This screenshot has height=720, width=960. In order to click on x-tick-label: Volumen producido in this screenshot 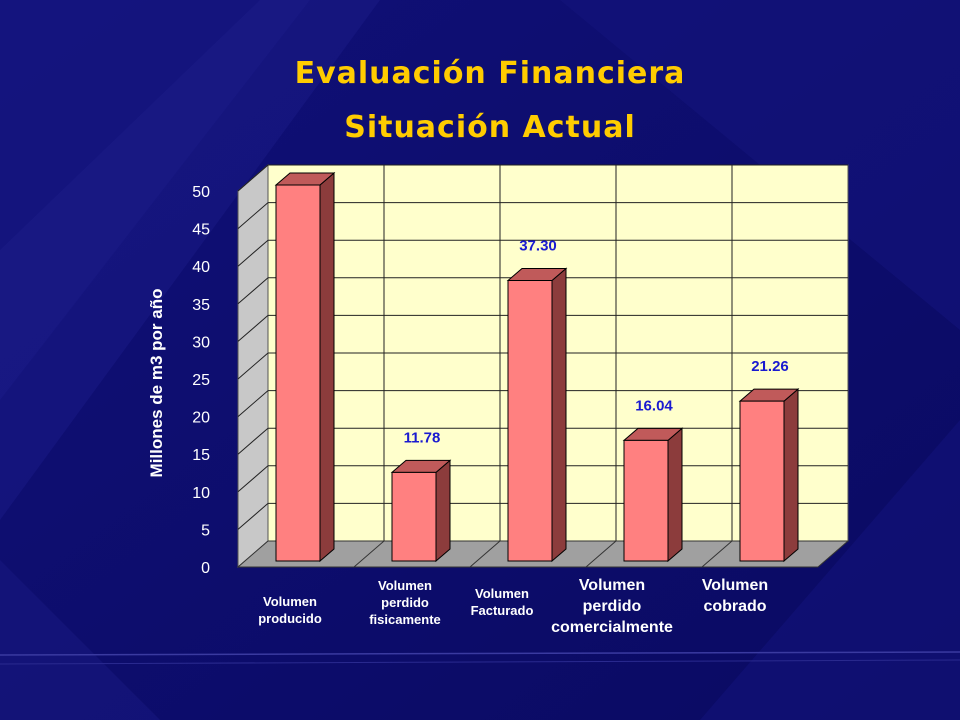, I will do `click(290, 610)`.